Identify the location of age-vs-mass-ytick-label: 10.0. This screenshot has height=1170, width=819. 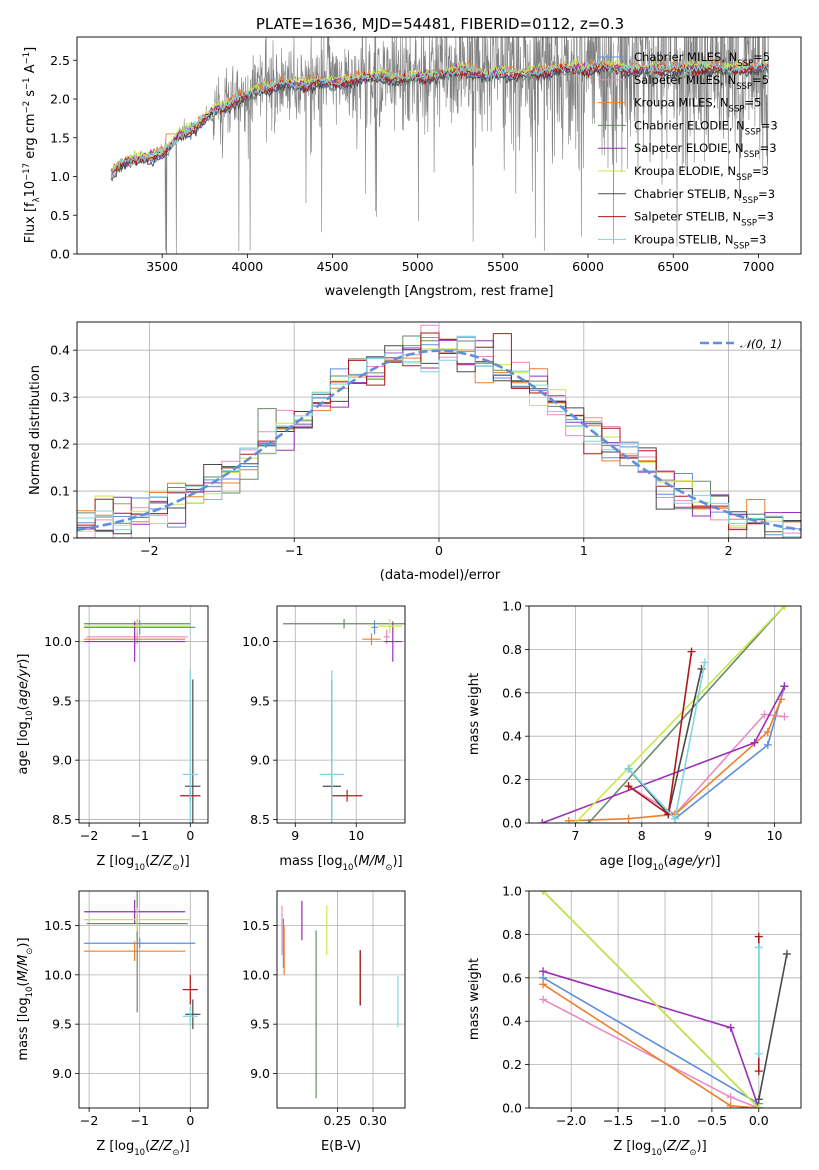
(256, 641).